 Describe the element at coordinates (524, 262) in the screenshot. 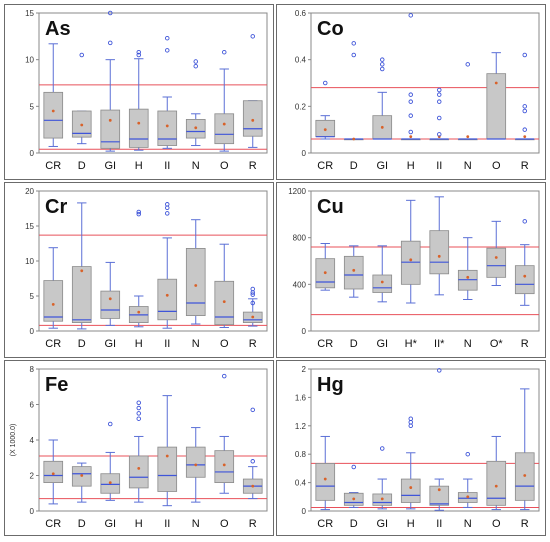

I see `box-r` at that location.